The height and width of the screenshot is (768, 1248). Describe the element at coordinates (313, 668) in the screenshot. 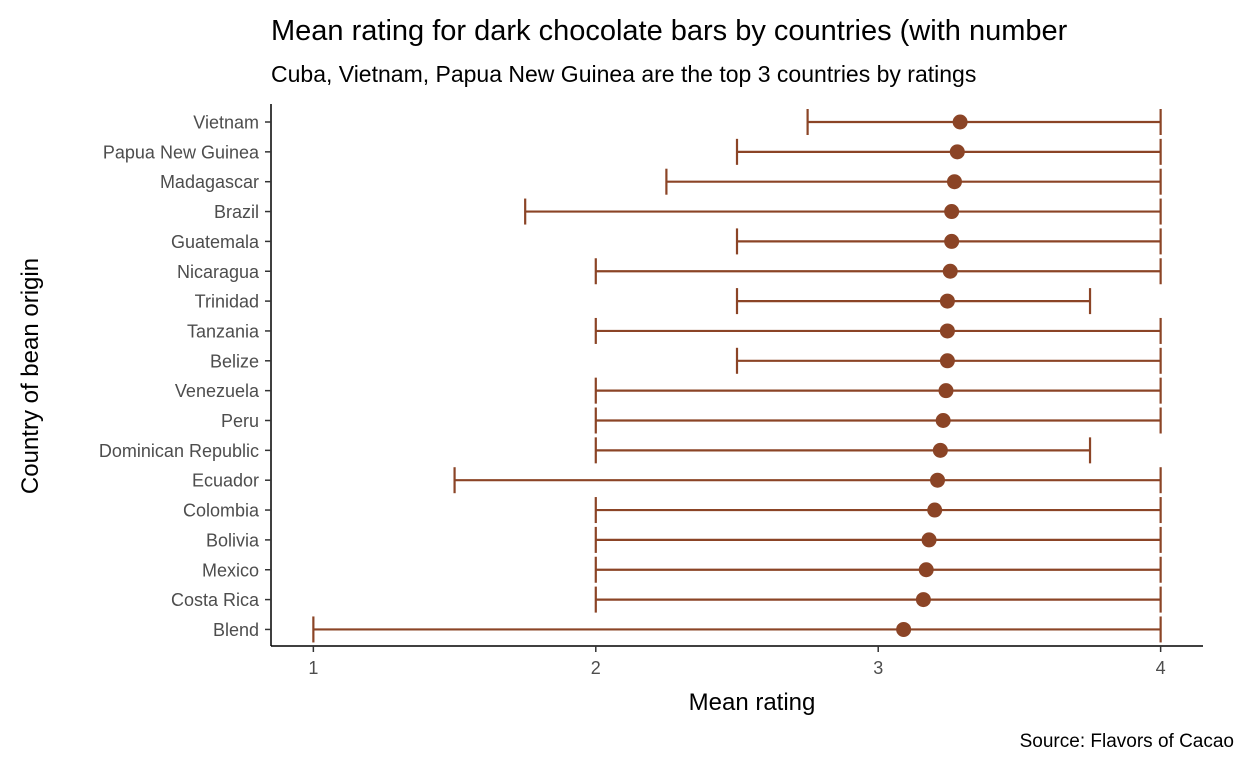

I see `x-tick-label: 1` at that location.